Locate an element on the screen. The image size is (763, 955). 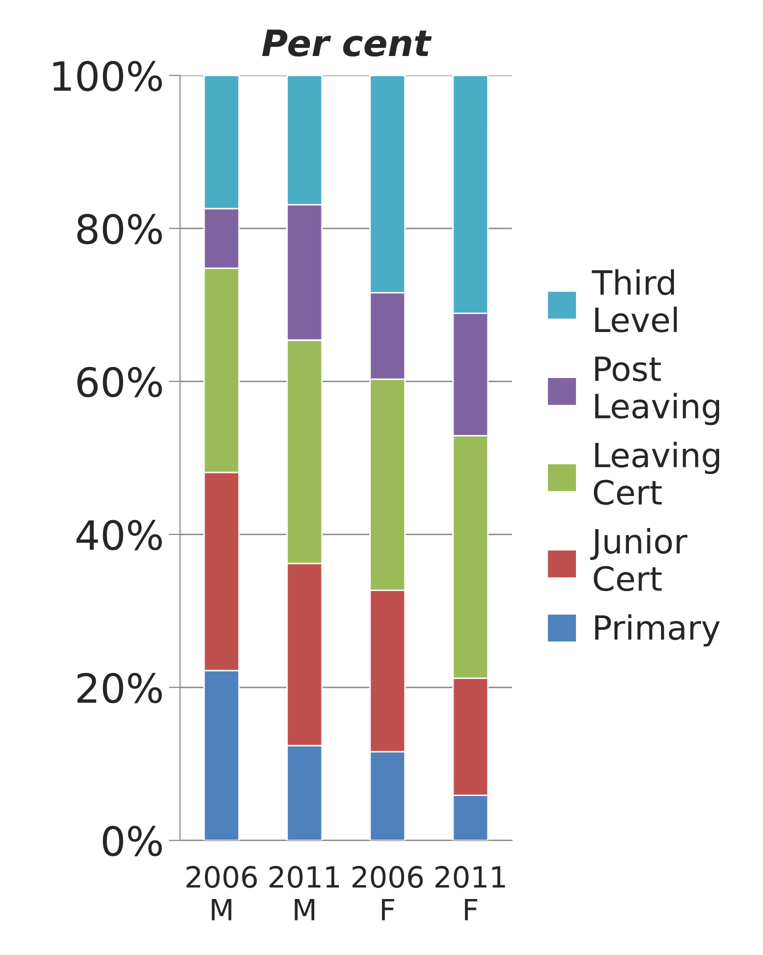
y-tick-label: 40% is located at coordinates (119, 535).